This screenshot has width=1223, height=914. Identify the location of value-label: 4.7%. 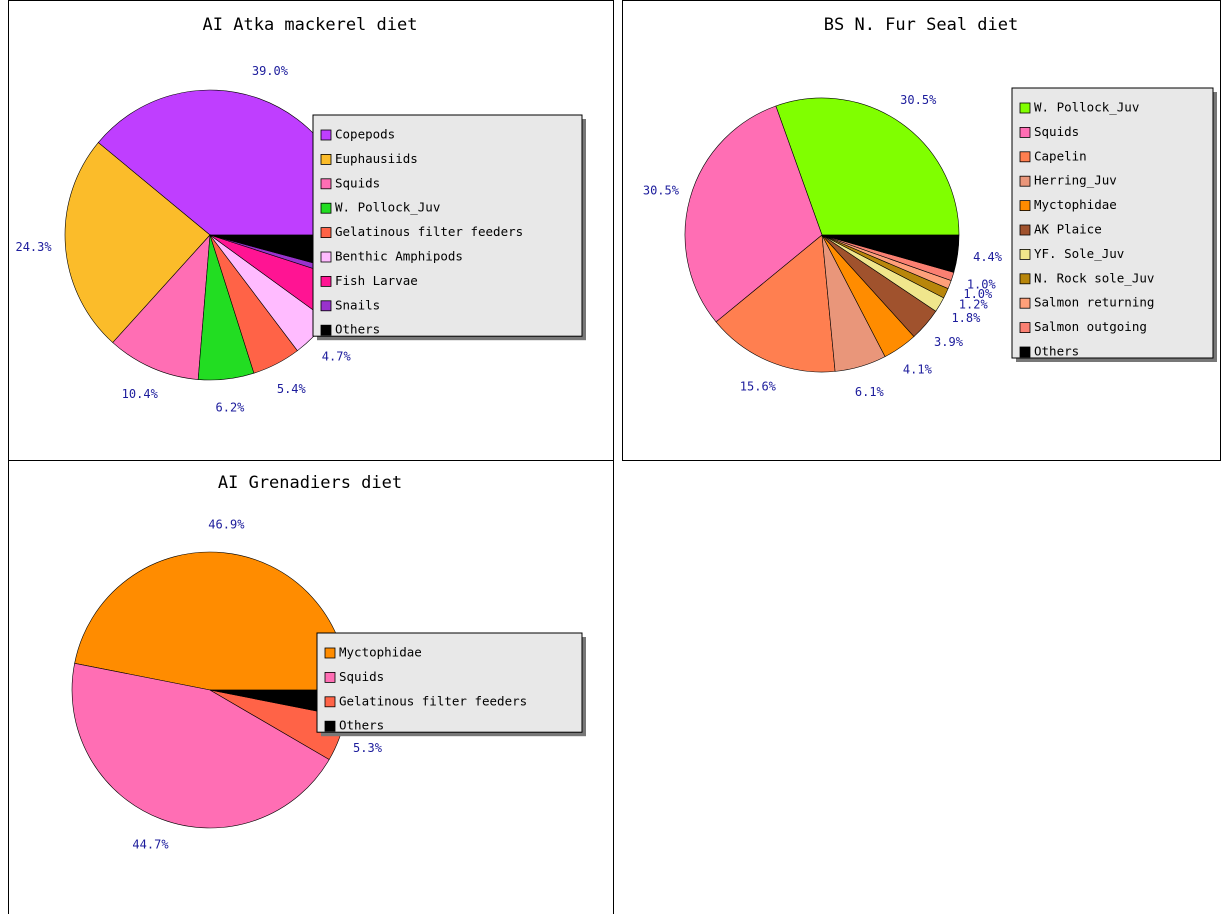
(337, 356).